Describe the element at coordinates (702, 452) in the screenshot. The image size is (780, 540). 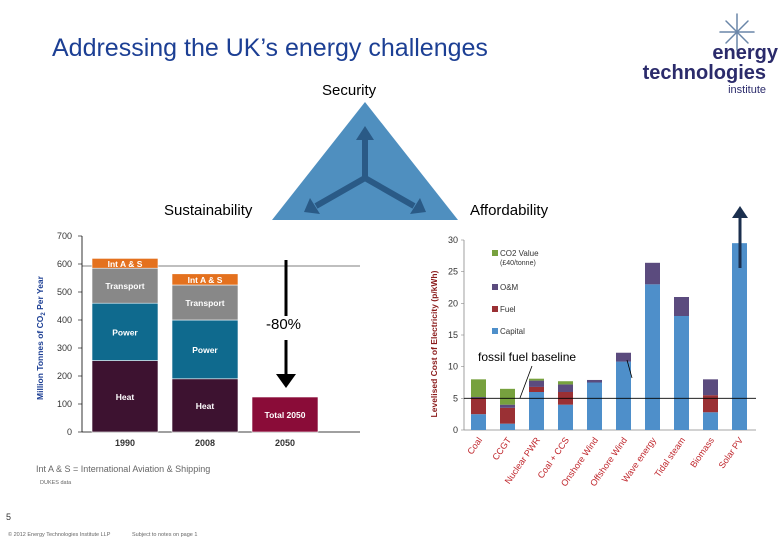
I see `cost-category-biomass: Biomass` at that location.